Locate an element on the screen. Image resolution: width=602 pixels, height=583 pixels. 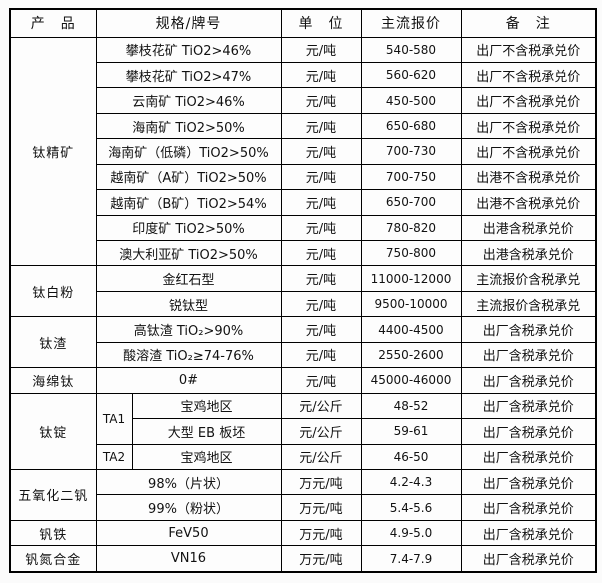
spec-cell: VN16 is located at coordinates (188, 559).